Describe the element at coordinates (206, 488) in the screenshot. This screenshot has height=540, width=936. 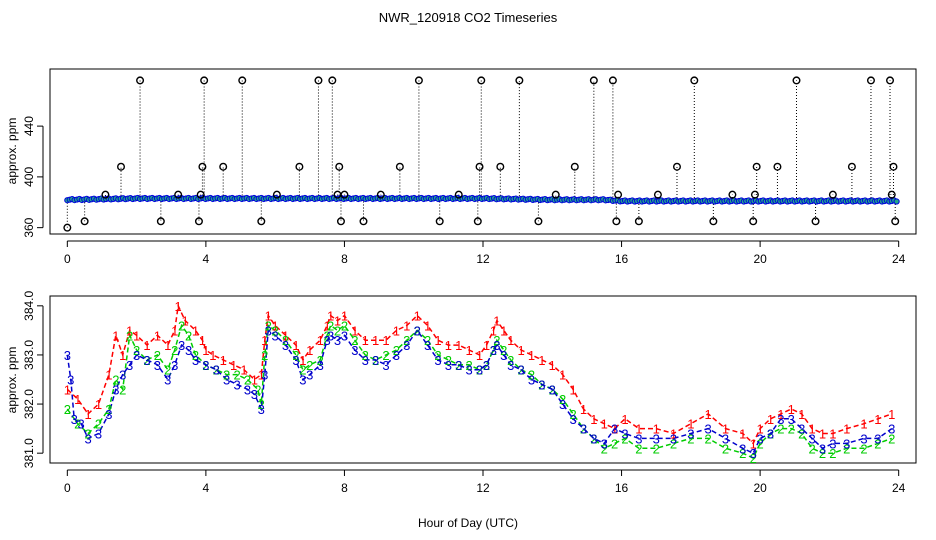
I see `x-tick-label: 4` at that location.